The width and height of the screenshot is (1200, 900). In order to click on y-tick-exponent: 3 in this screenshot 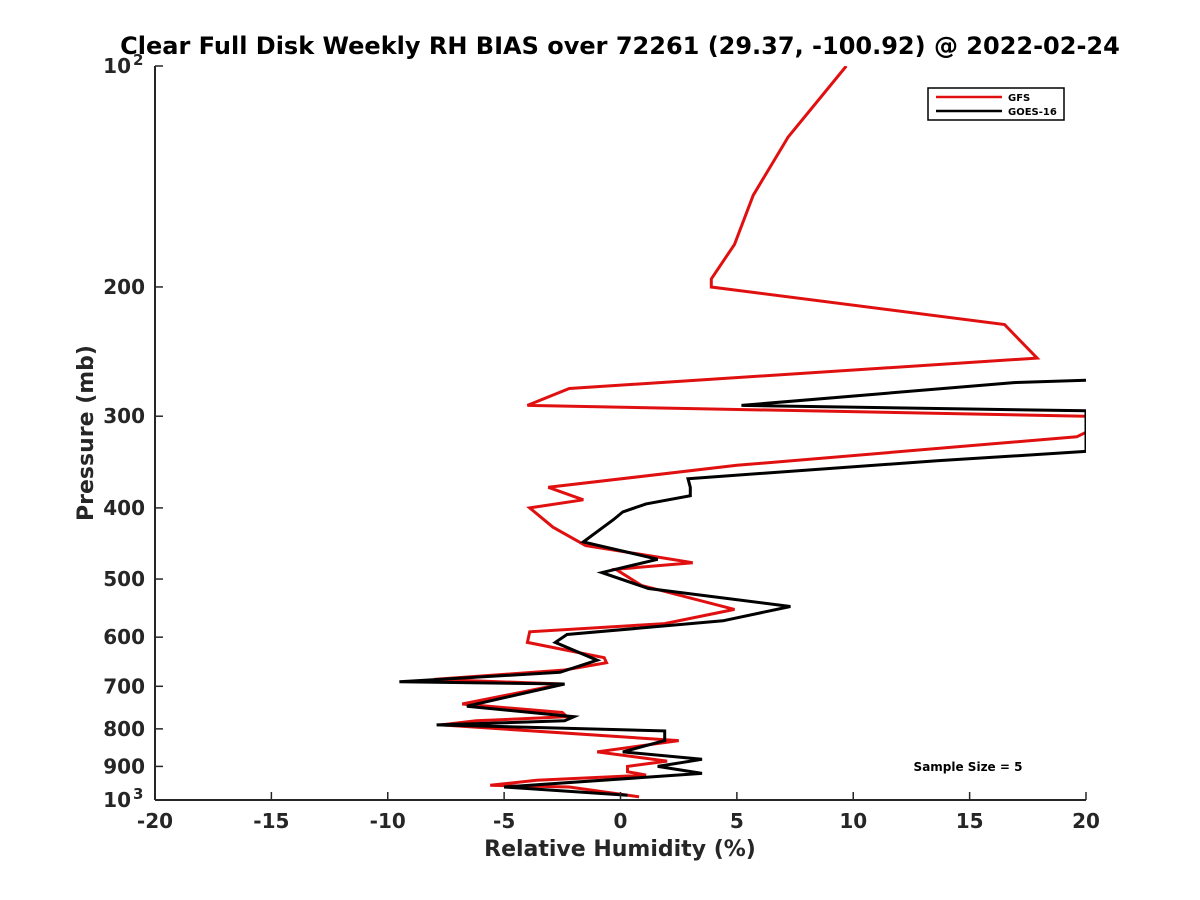, I will do `click(138, 794)`.